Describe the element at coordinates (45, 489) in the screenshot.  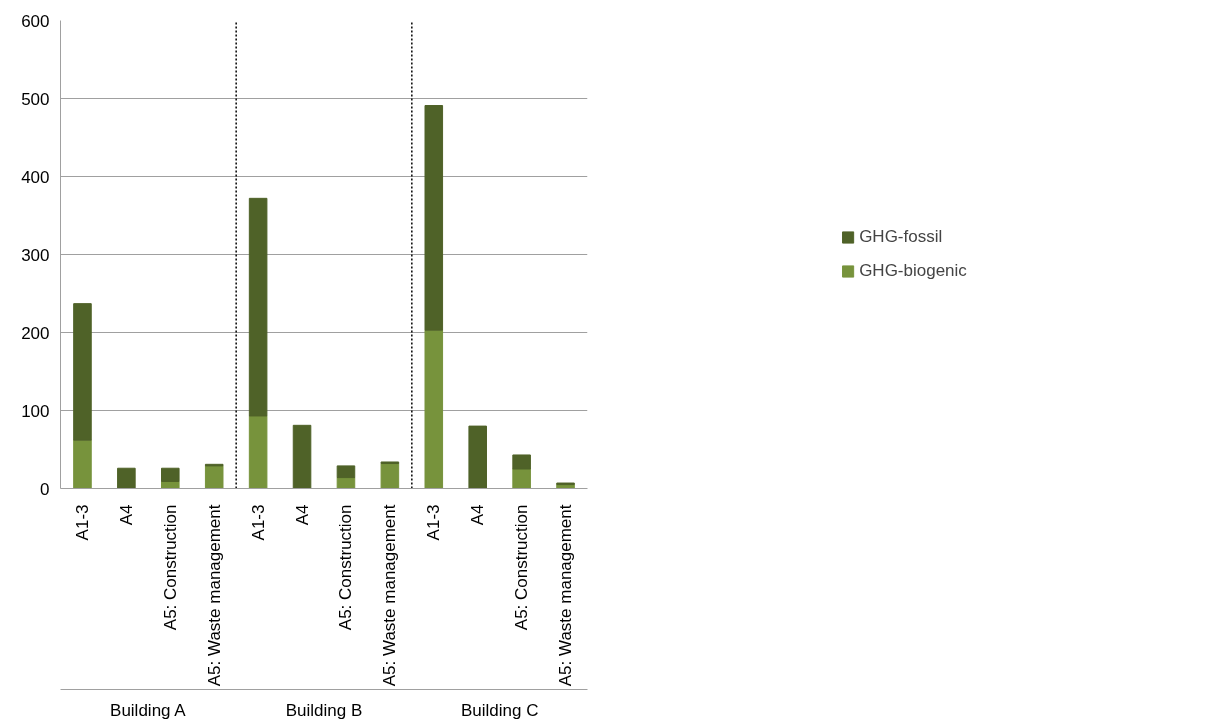
I see `y-tick-label: 0` at that location.